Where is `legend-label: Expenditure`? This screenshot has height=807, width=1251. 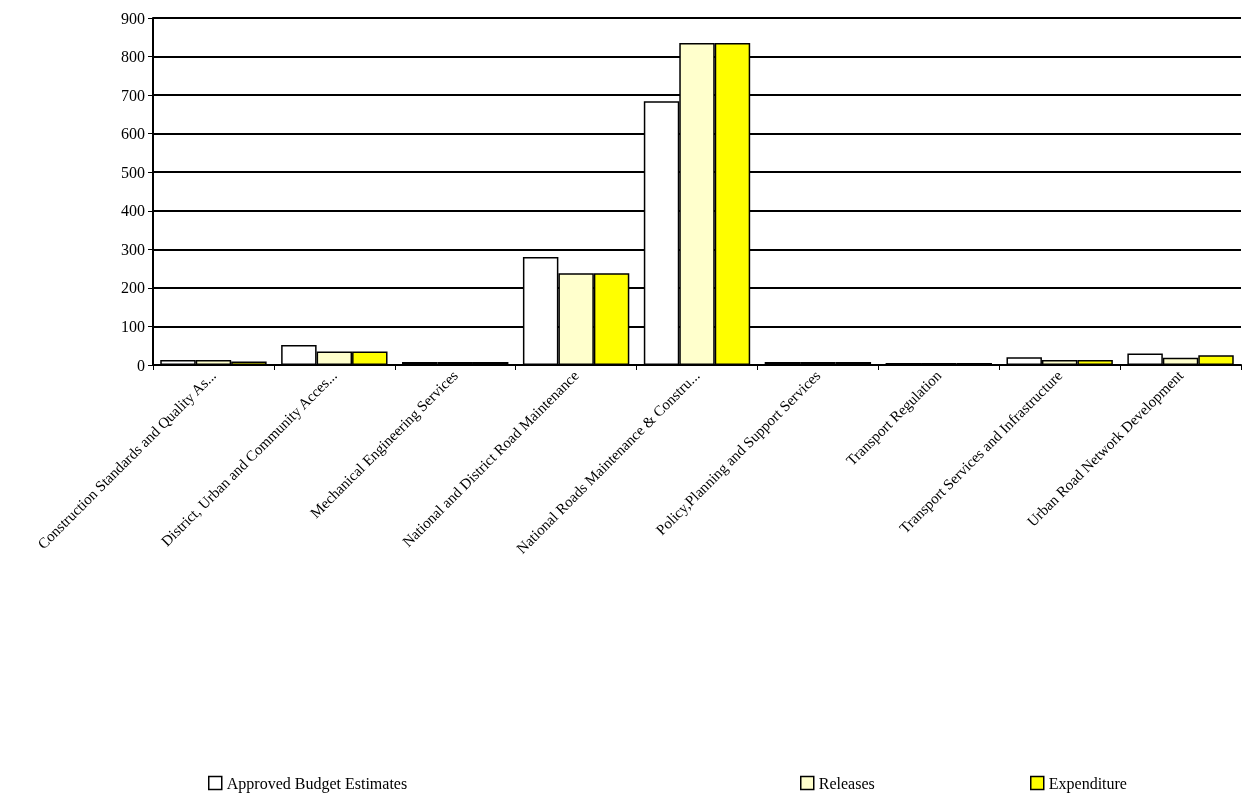 legend-label: Expenditure is located at coordinates (1087, 783).